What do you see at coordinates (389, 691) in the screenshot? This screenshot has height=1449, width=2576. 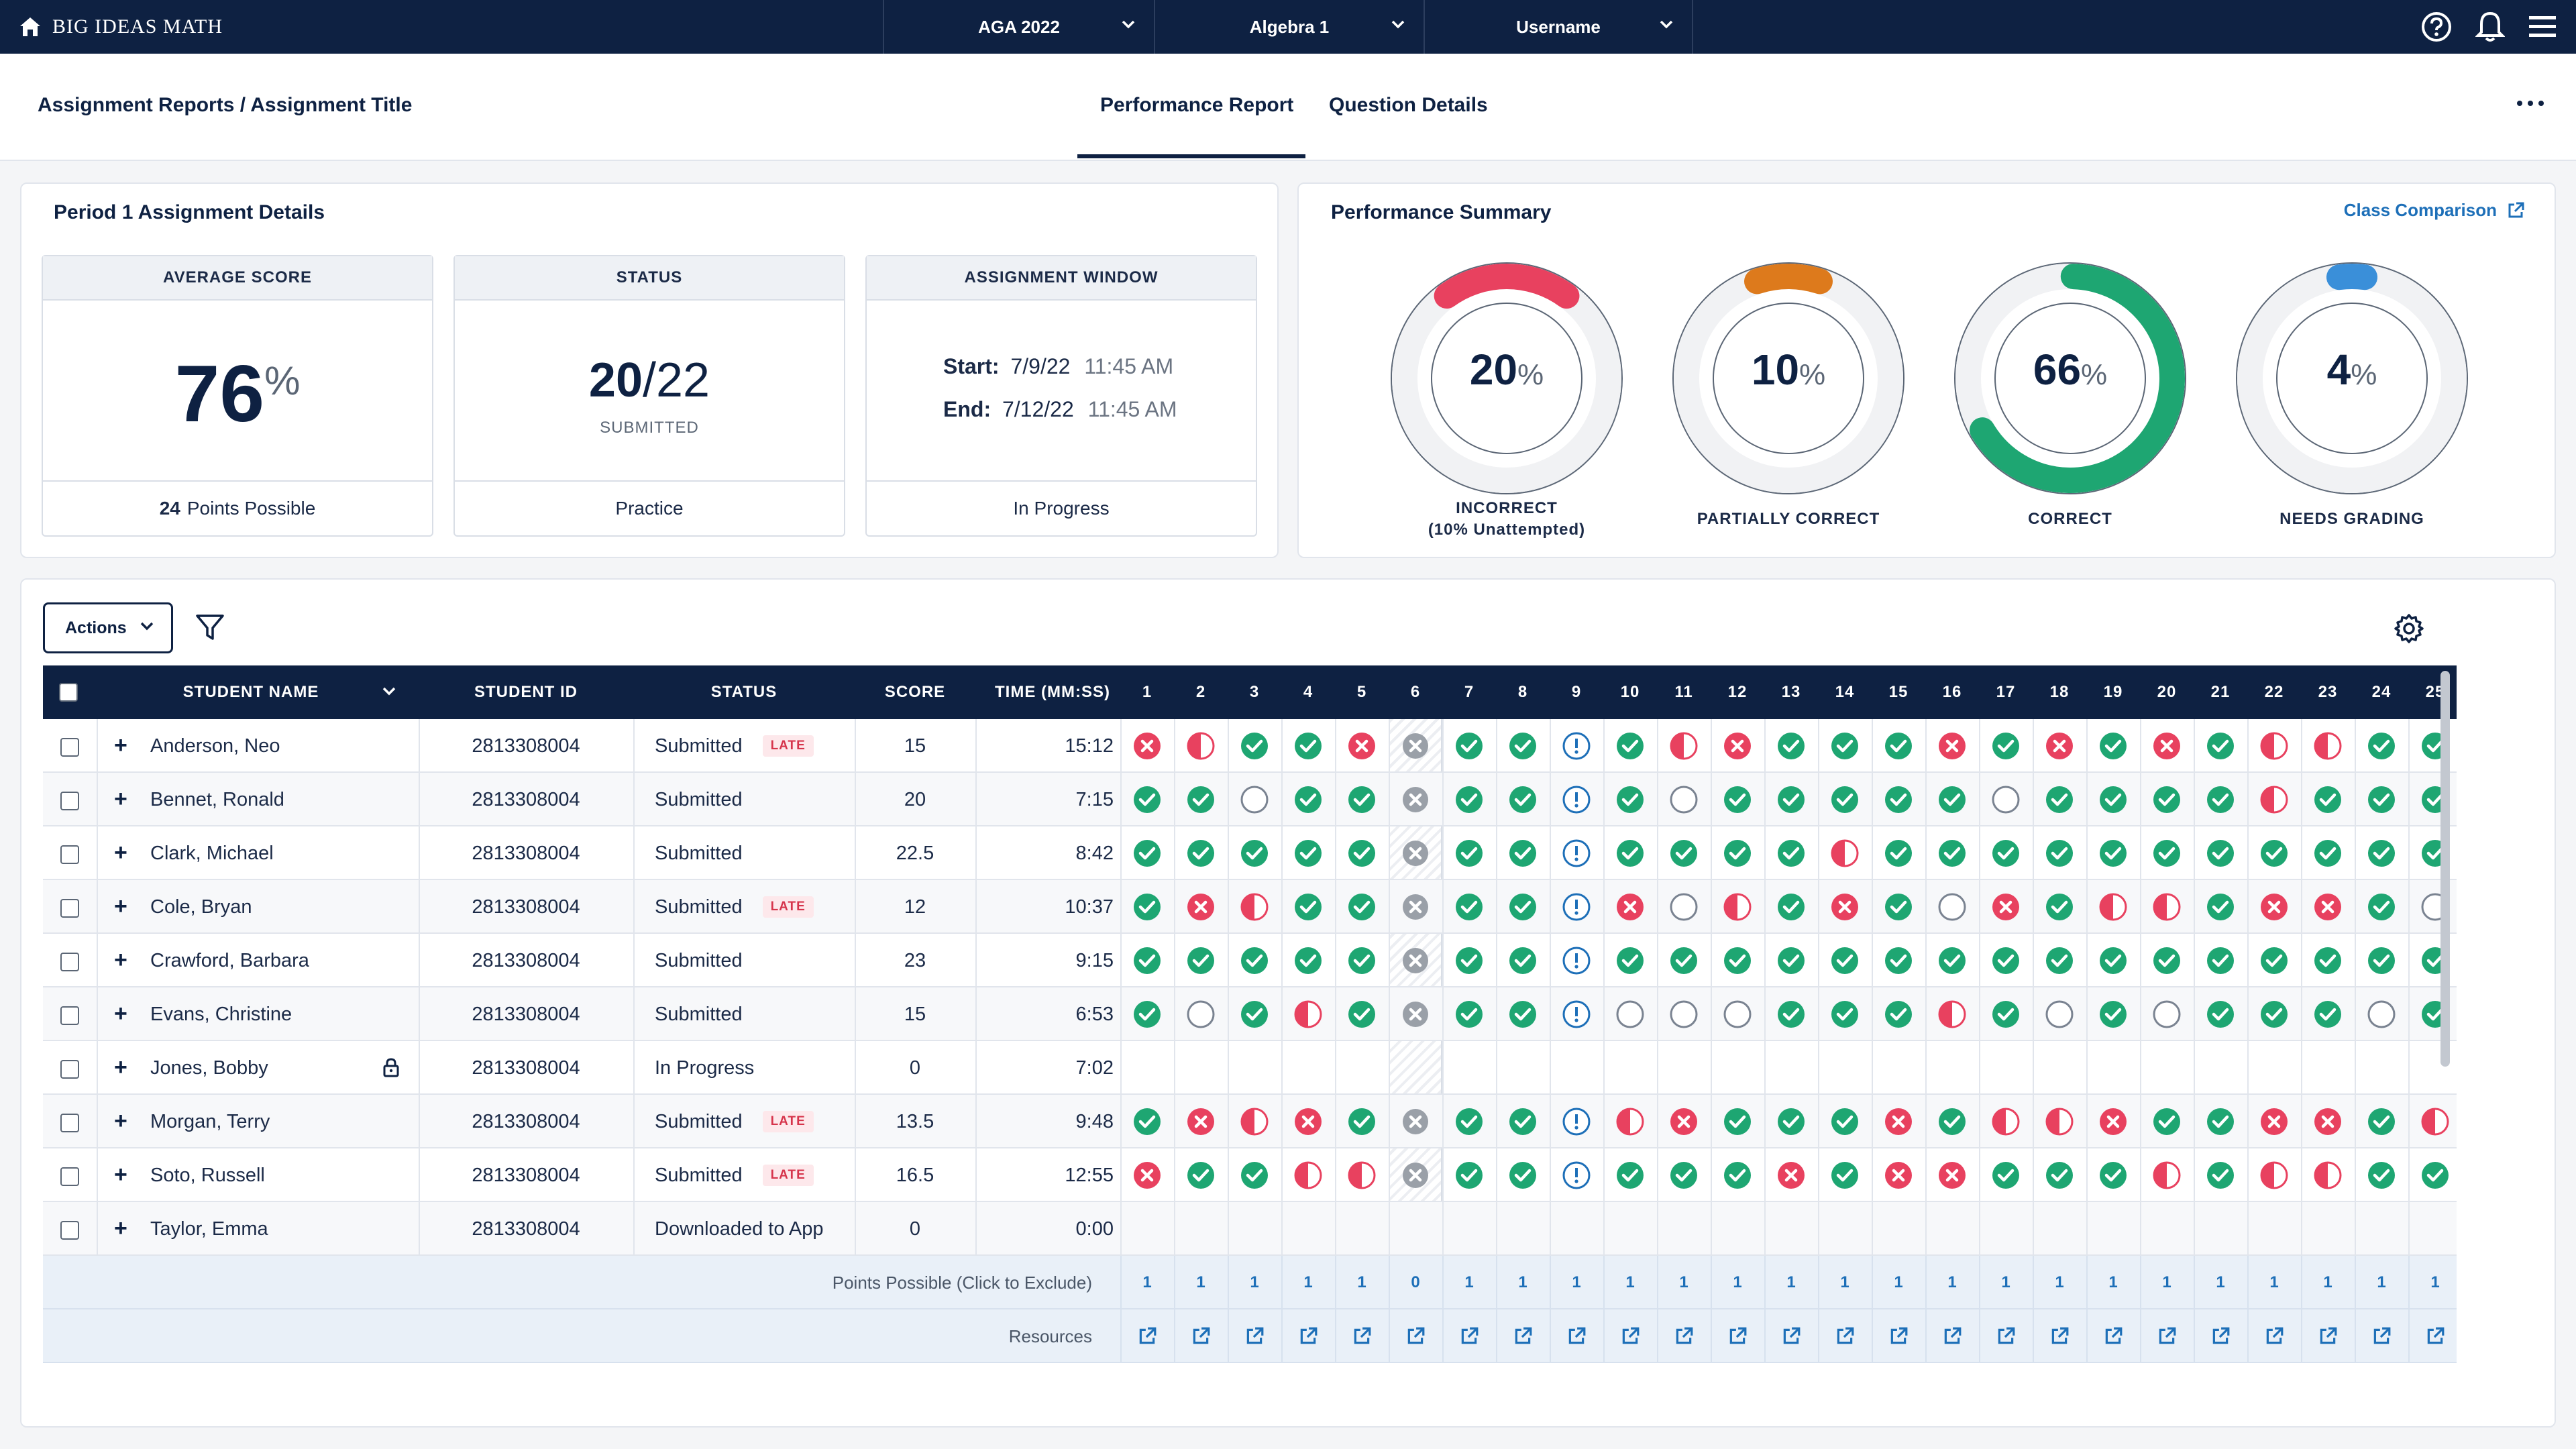 I see `chevron-down-icon` at bounding box center [389, 691].